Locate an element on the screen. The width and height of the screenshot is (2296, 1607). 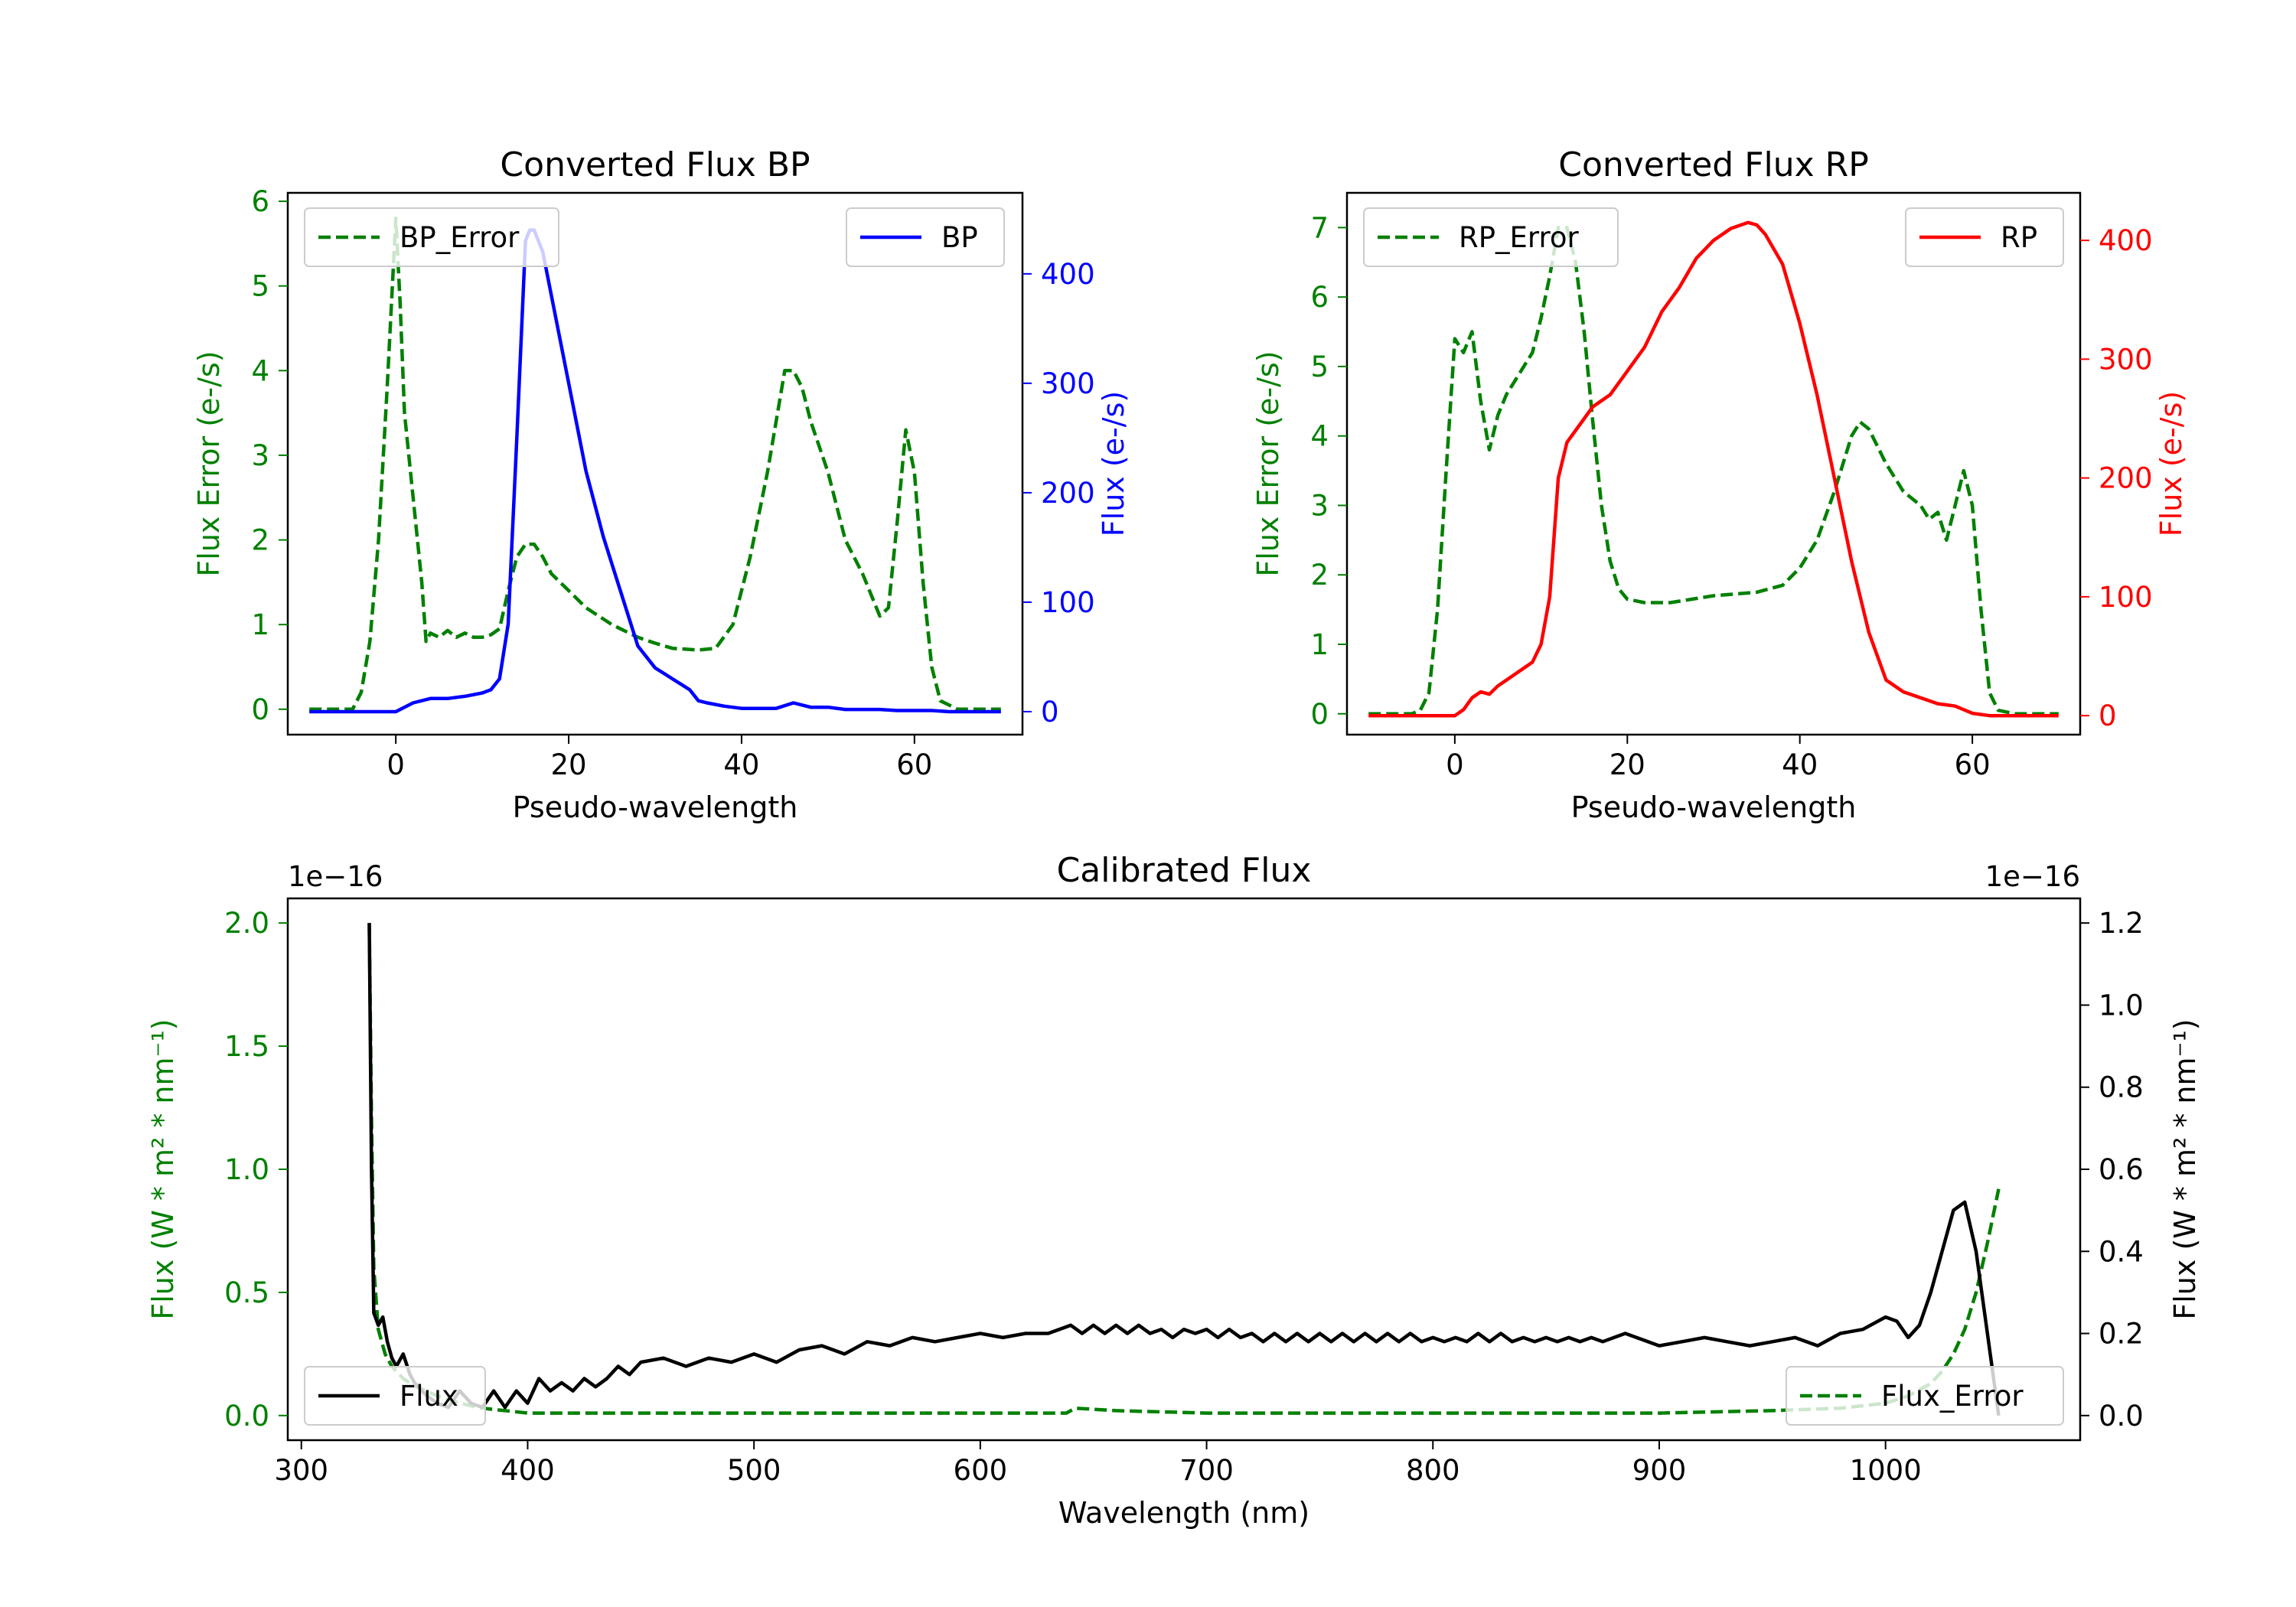
y-right-tick-label: 0.6 is located at coordinates (2121, 1170).